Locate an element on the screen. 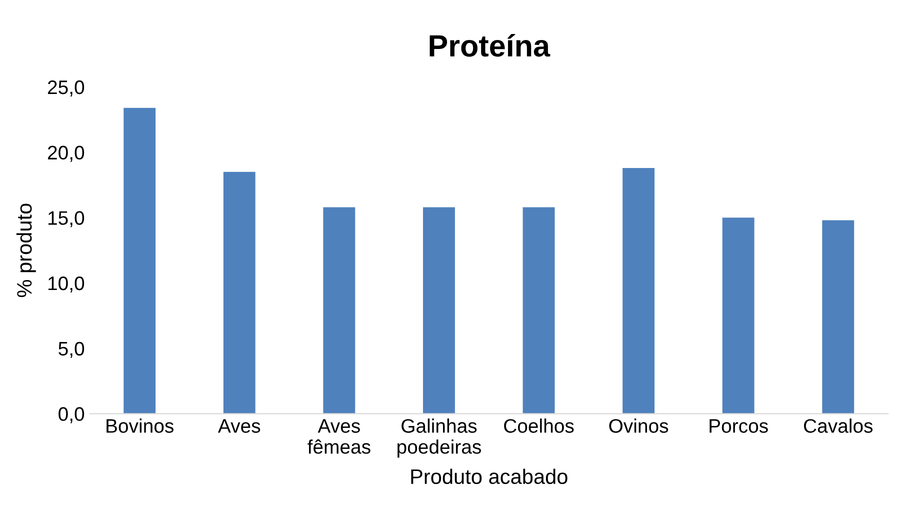  x-tick-label: Galinhas poedeiras is located at coordinates (439, 438).